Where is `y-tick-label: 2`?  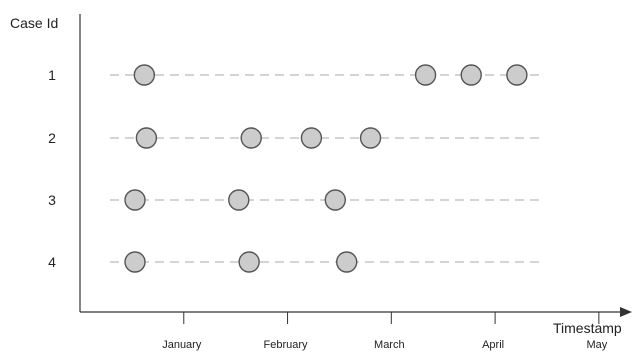
y-tick-label: 2 is located at coordinates (52, 138).